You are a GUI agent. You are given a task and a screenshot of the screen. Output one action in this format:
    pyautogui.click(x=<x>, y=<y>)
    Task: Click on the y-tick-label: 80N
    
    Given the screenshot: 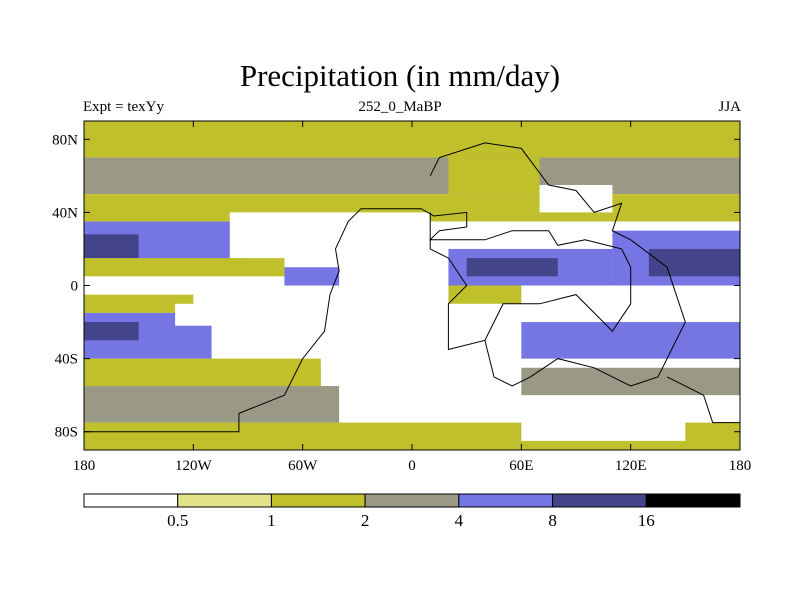 What is the action you would take?
    pyautogui.click(x=65, y=140)
    